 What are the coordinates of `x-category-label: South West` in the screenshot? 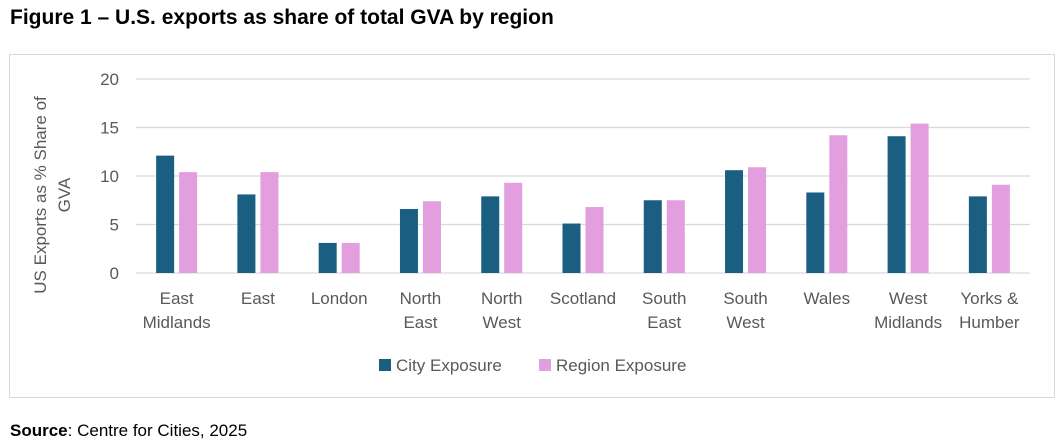 It's located at (745, 310).